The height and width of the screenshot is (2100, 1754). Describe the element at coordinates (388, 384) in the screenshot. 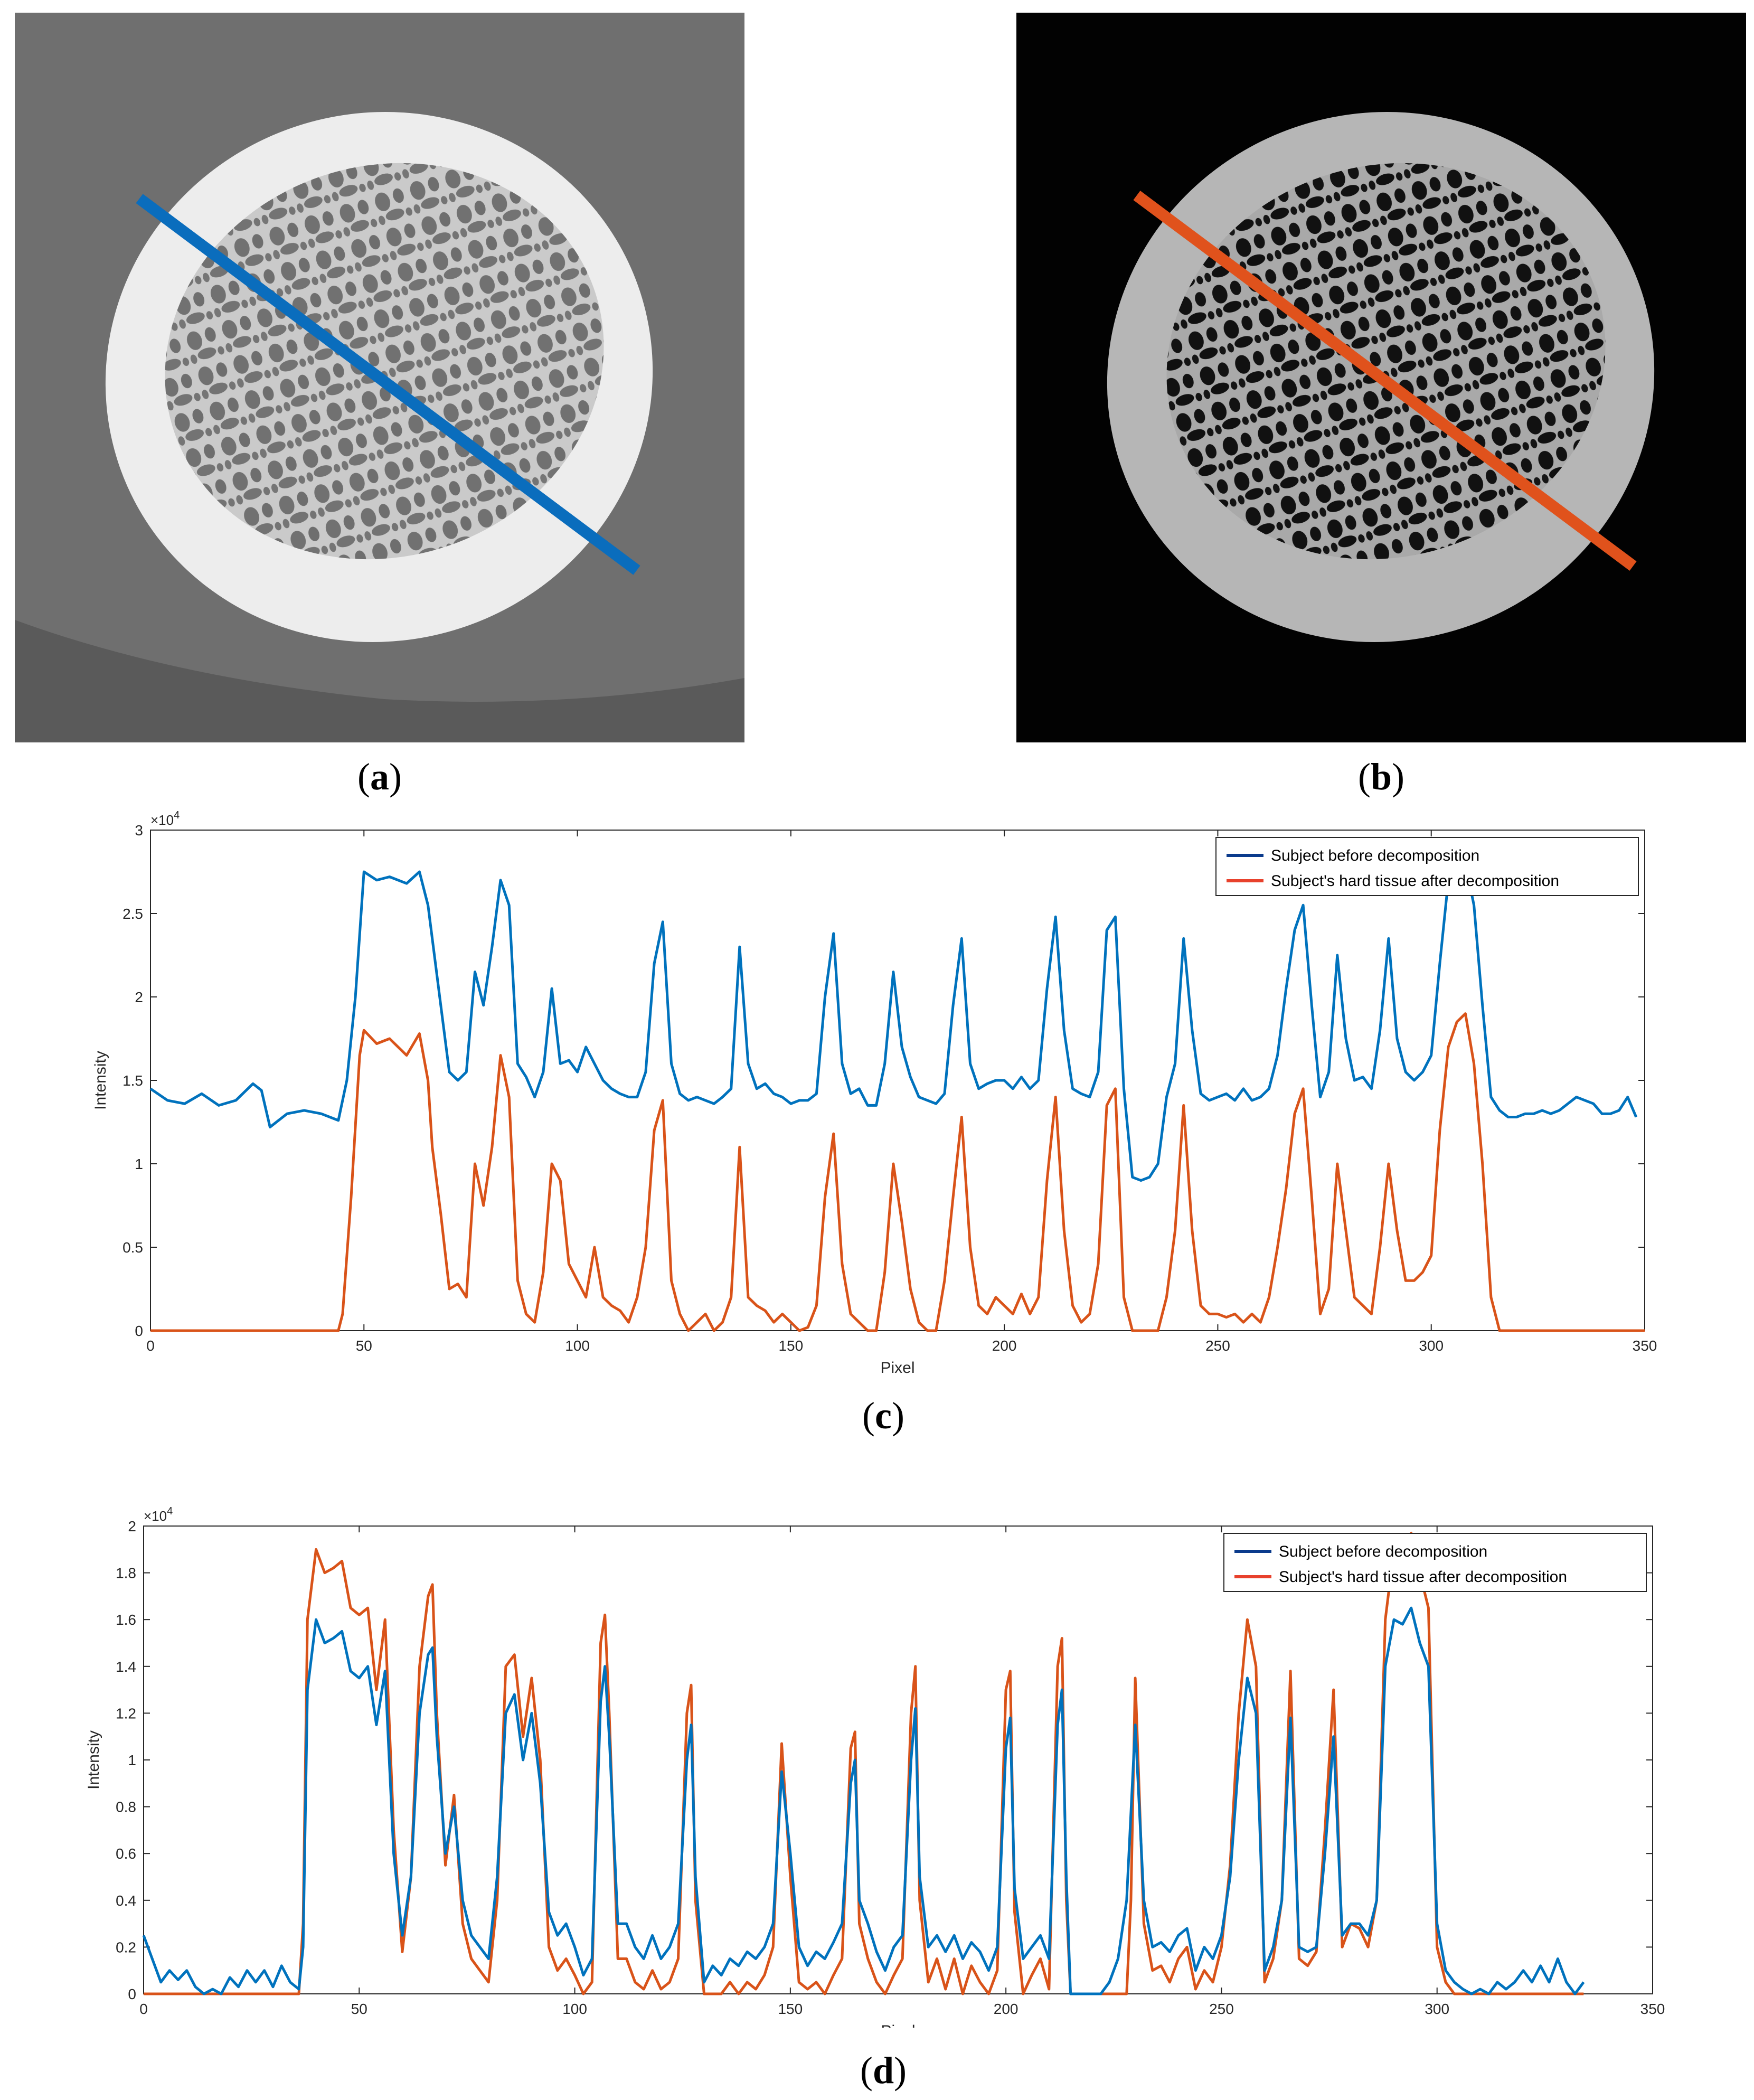

I see `profile-line-blue` at that location.